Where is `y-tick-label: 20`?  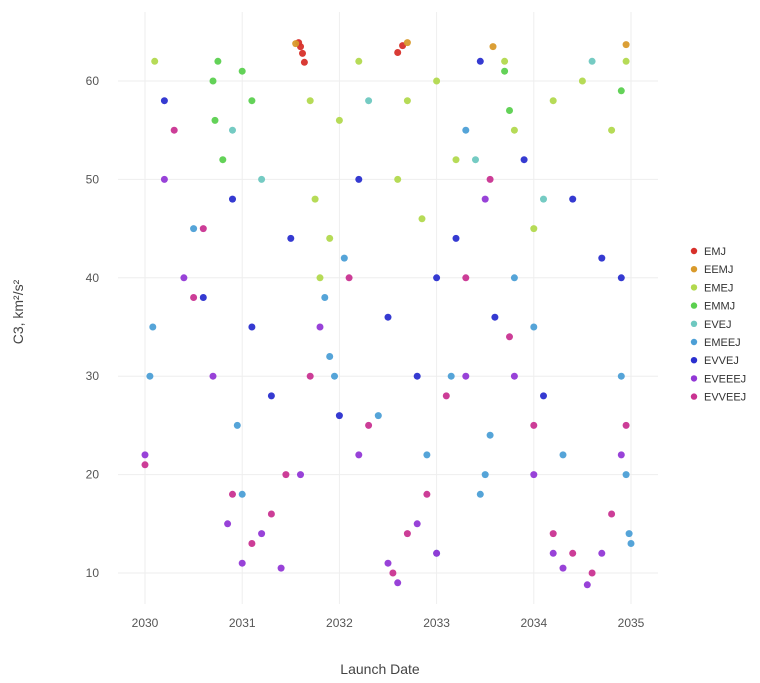
y-tick-label: 20 is located at coordinates (93, 475).